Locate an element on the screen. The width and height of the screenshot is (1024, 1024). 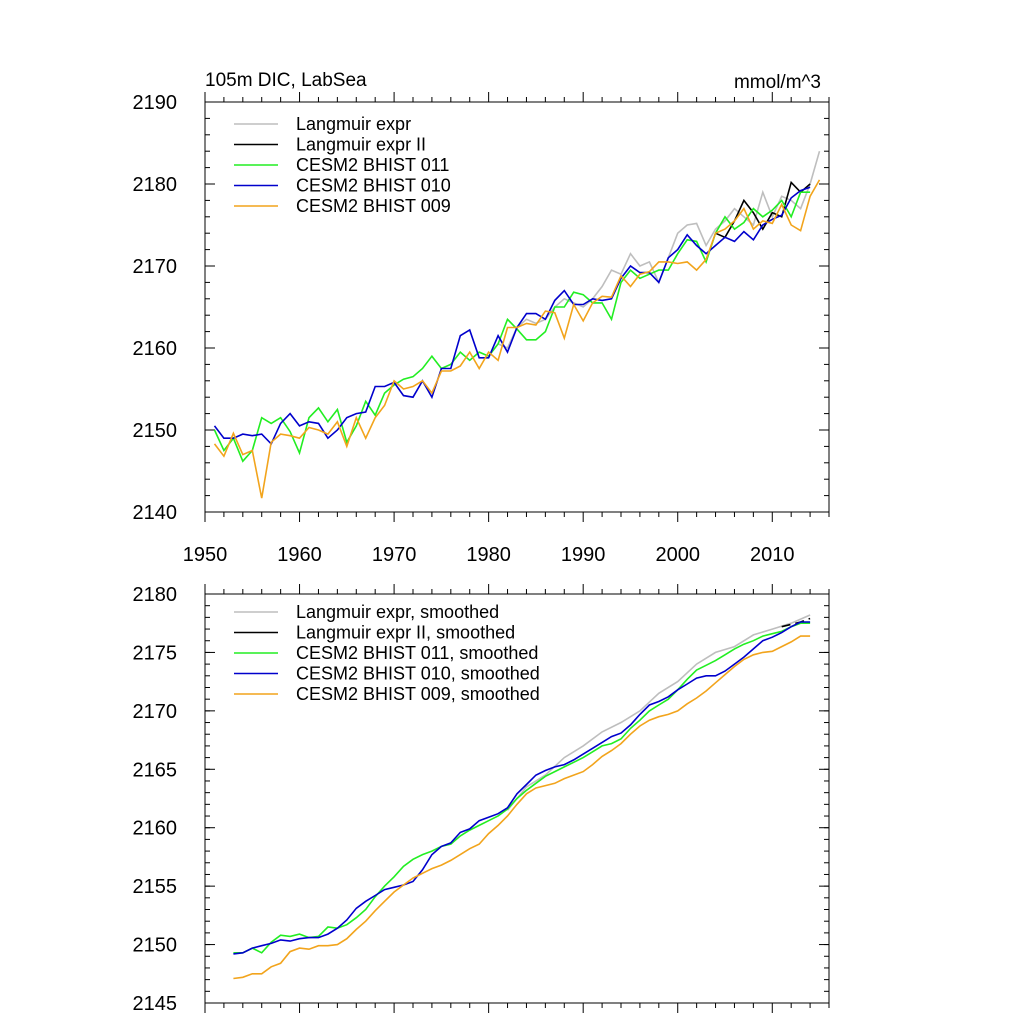
legend-label: CESM2 BHIST 010, smoothed is located at coordinates (418, 674).